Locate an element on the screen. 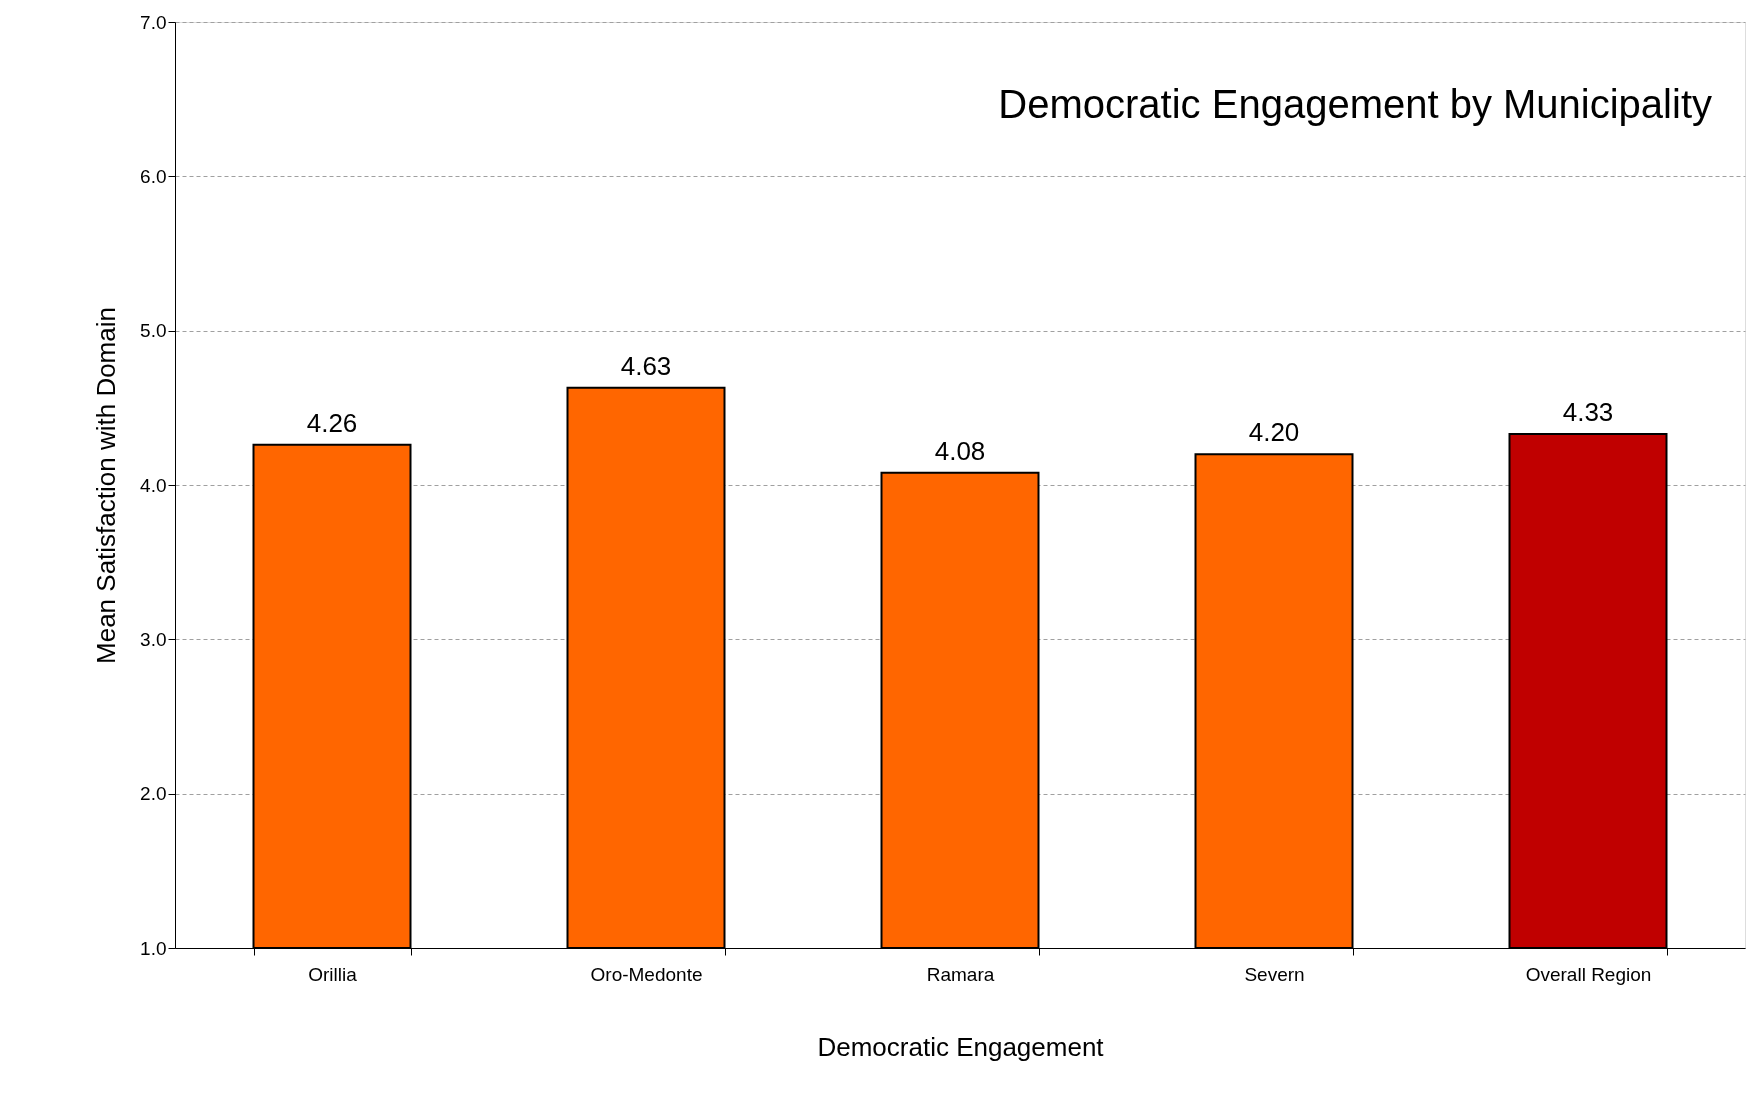  x-tick-label: Orillia is located at coordinates (333, 974).